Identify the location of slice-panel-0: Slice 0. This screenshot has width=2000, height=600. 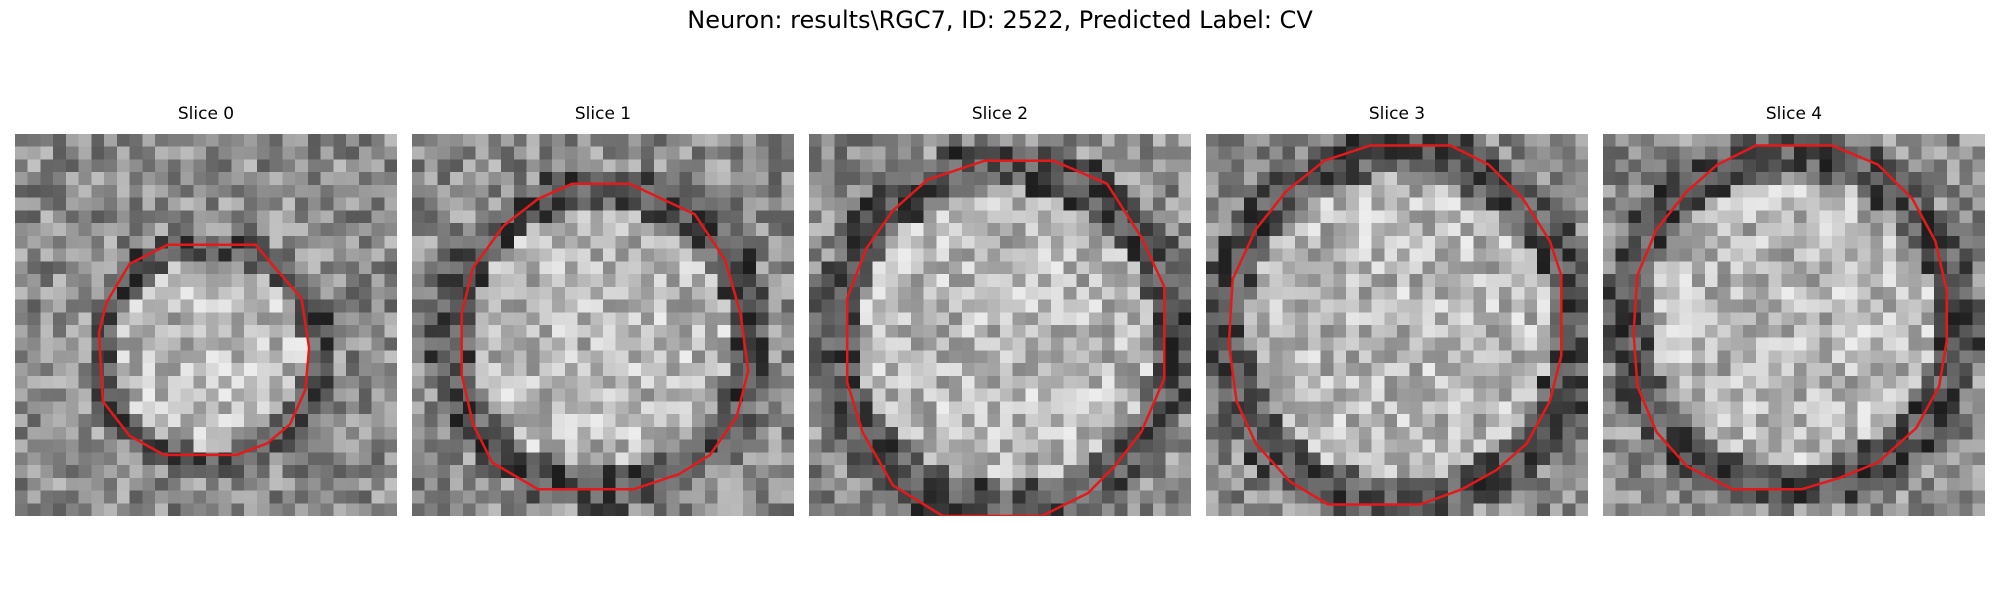
(206, 310).